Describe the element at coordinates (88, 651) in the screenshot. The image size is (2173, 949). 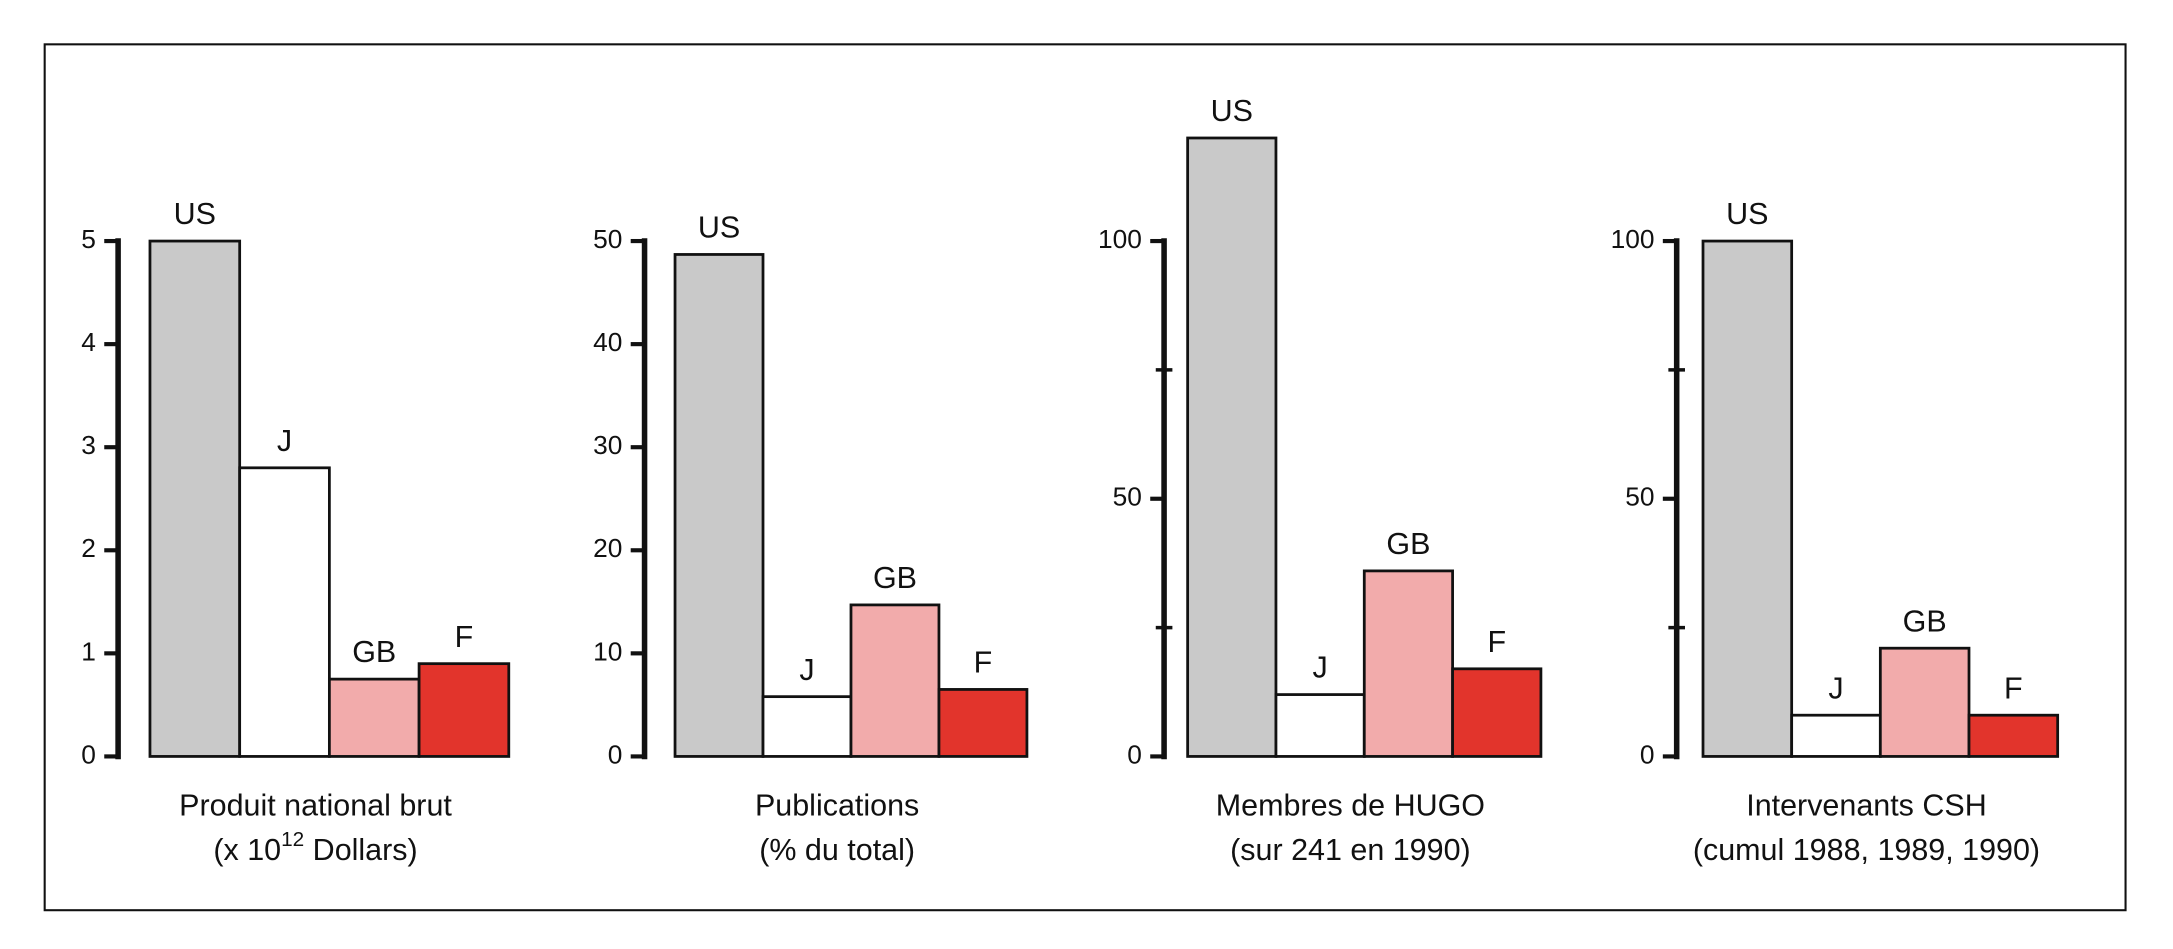
I see `y-tick-label: 1` at that location.